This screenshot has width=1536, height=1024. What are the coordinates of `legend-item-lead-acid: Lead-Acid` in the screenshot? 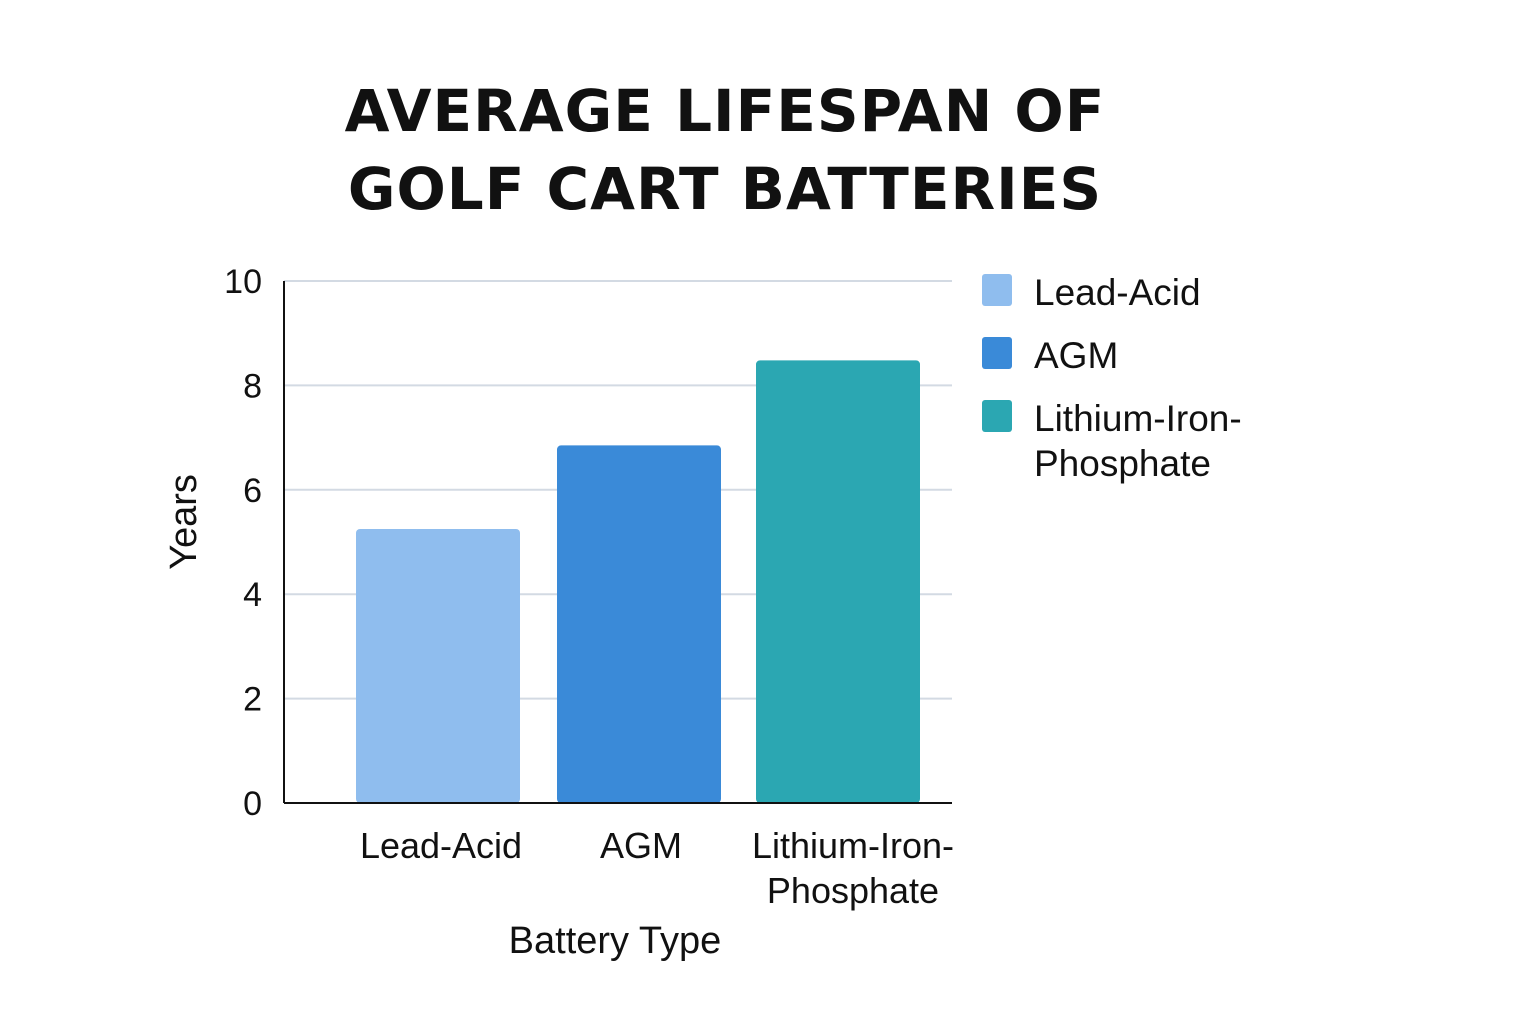 It's located at (1142, 292).